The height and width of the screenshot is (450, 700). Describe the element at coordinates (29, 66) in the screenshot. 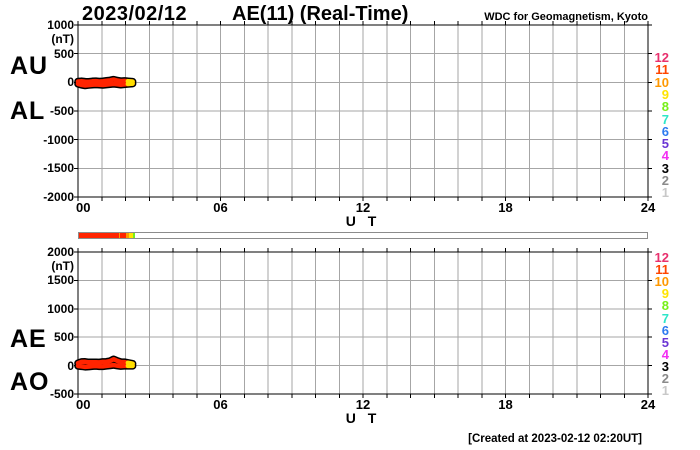

I see `label-au: AU` at that location.